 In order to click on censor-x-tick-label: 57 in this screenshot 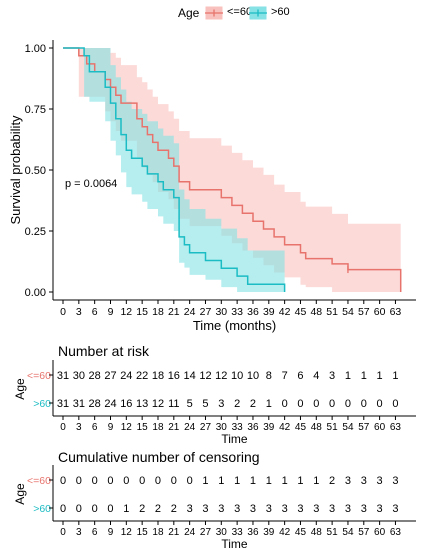, I will do `click(364, 532)`.